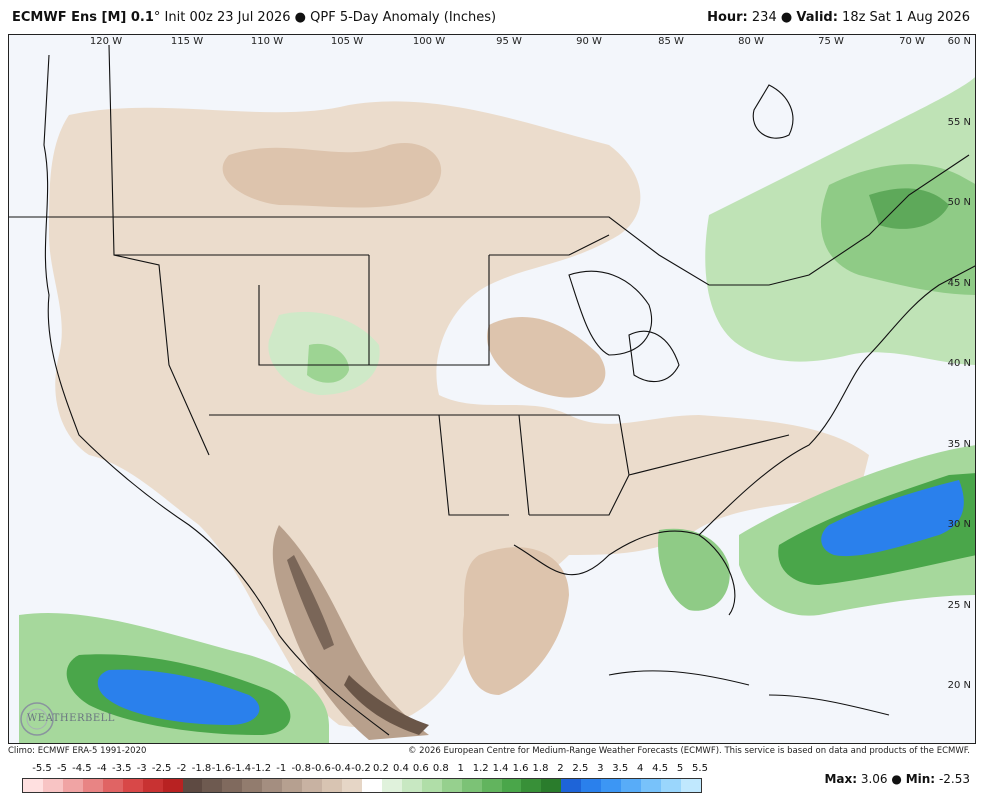 The width and height of the screenshot is (984, 808). Describe the element at coordinates (341, 768) in the screenshot. I see `legend-tick-label: -0.4` at that location.